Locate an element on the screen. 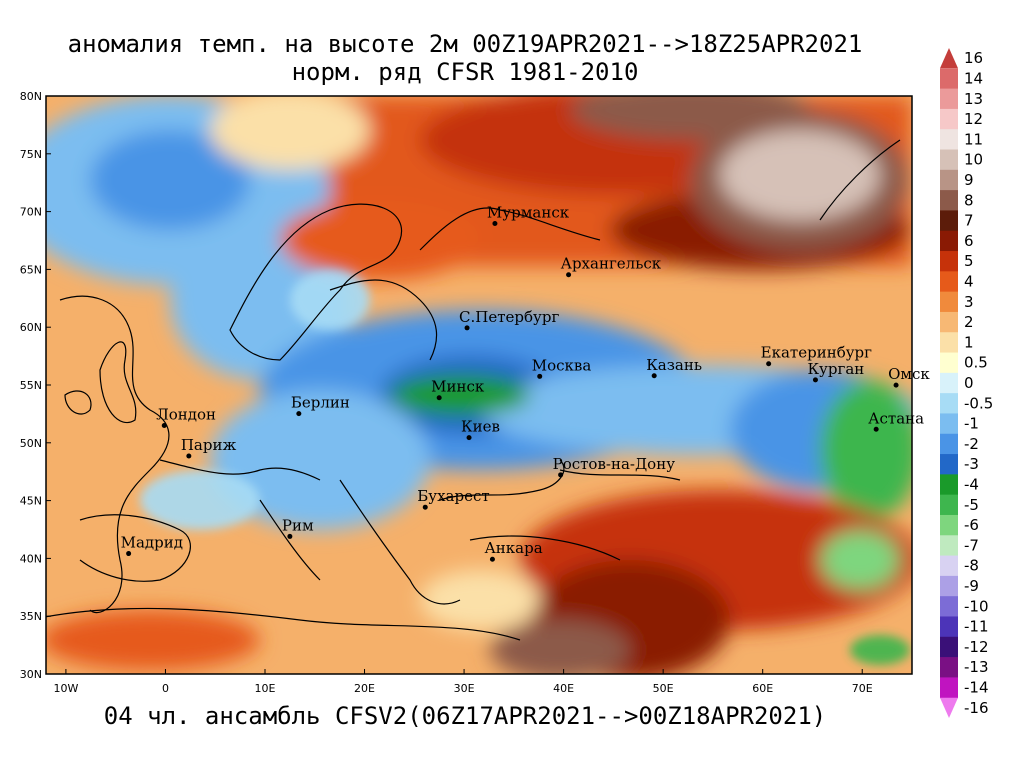  colorbar-label: -11 is located at coordinates (976, 627).